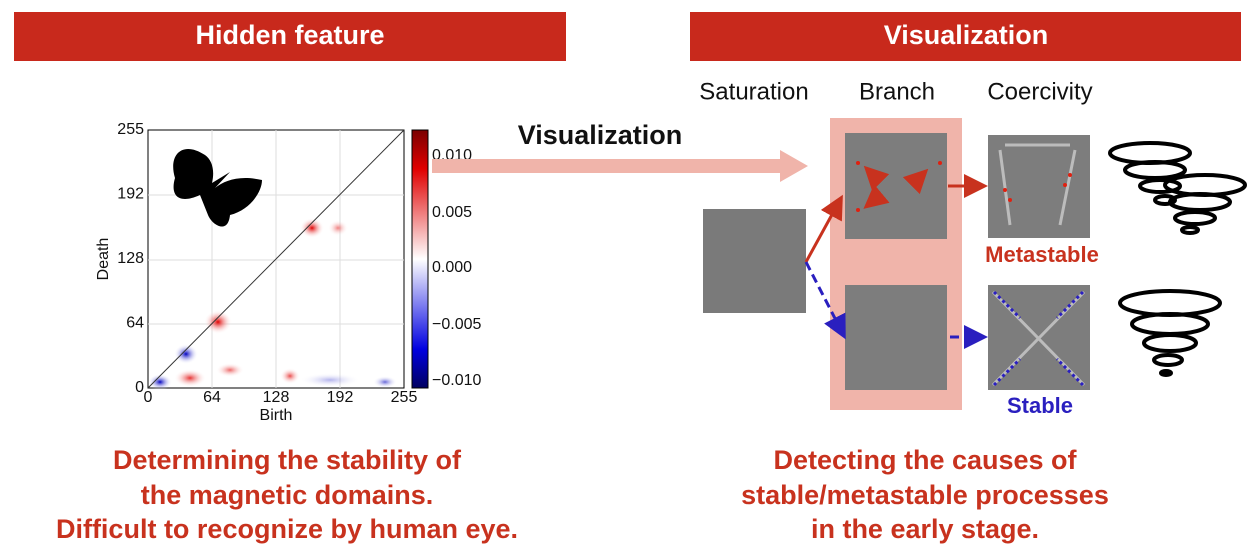  Describe the element at coordinates (130, 129) in the screenshot. I see `y-tick-label: 255` at that location.